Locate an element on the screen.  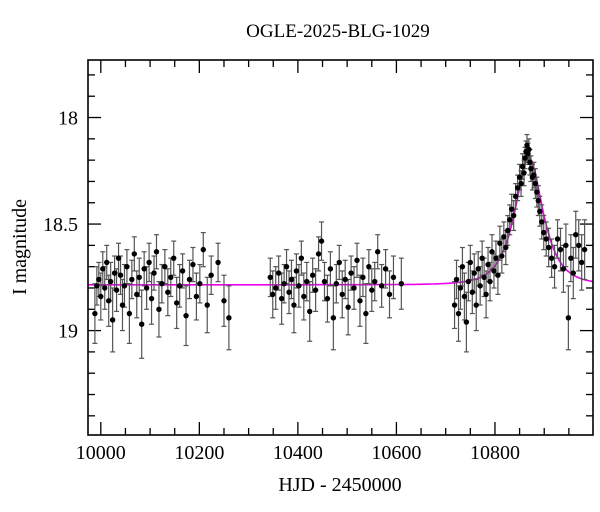
y-tick-label: 18.5 is located at coordinates (60, 225).